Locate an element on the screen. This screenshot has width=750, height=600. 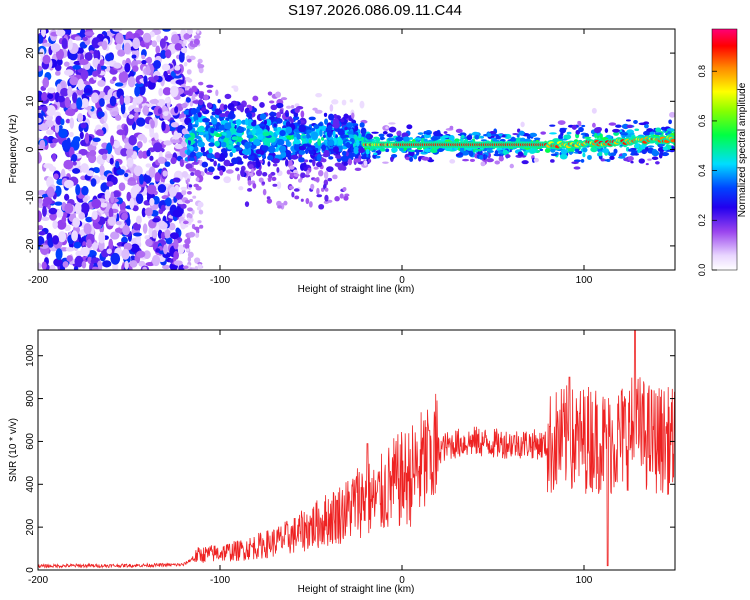
snr-y-tick-label: 1000 is located at coordinates (30, 355).